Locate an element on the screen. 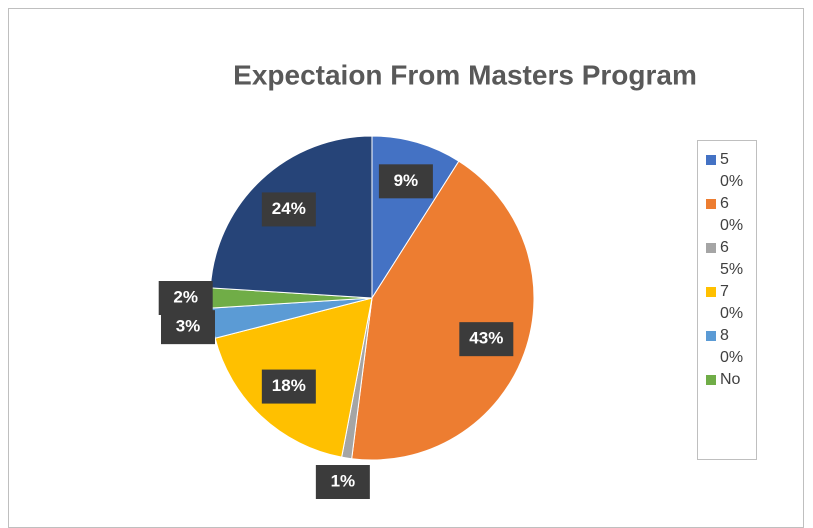 The width and height of the screenshot is (813, 528). legend: 50% 60% 65% 70% 80% No is located at coordinates (727, 300).